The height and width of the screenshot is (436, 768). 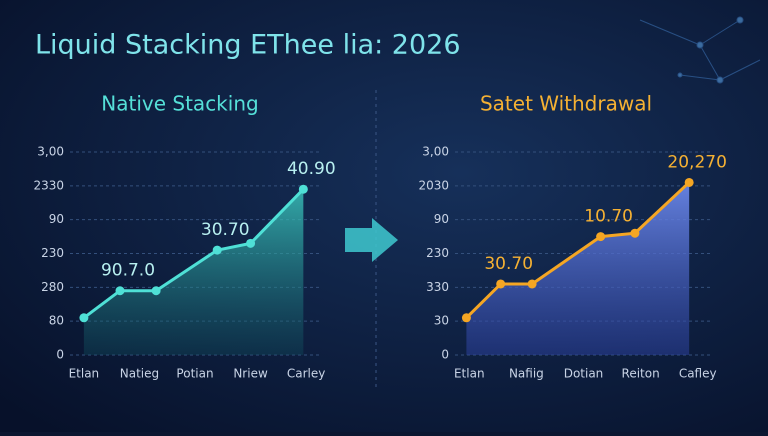 I want to click on data-label: 90.7.0, so click(x=128, y=271).